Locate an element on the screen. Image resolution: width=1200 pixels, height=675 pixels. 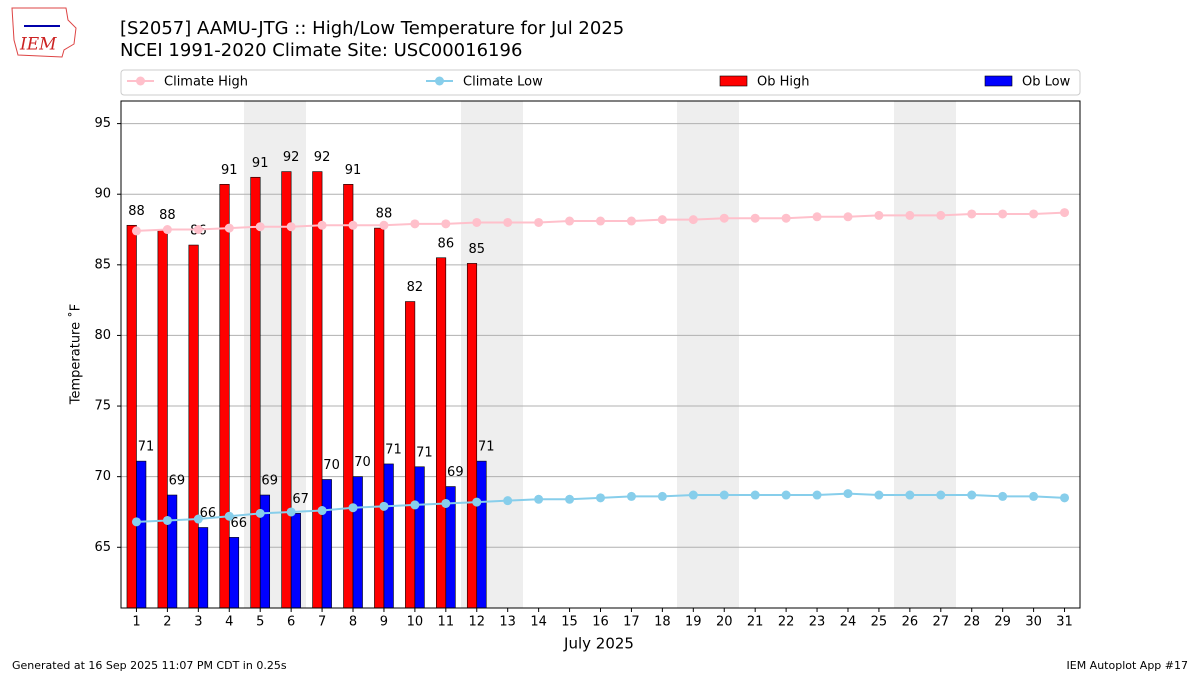
data-label: 70 is located at coordinates (331, 465).